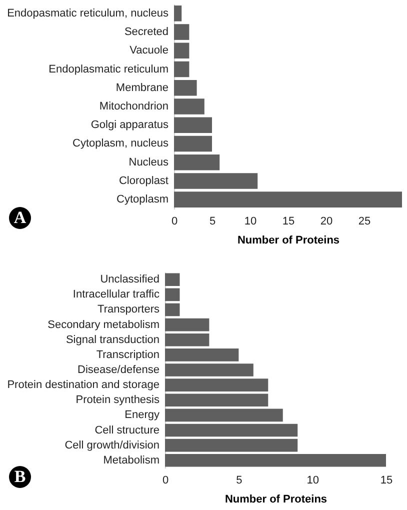  What do you see at coordinates (129, 310) in the screenshot?
I see `y-tick-label: Transporters` at bounding box center [129, 310].